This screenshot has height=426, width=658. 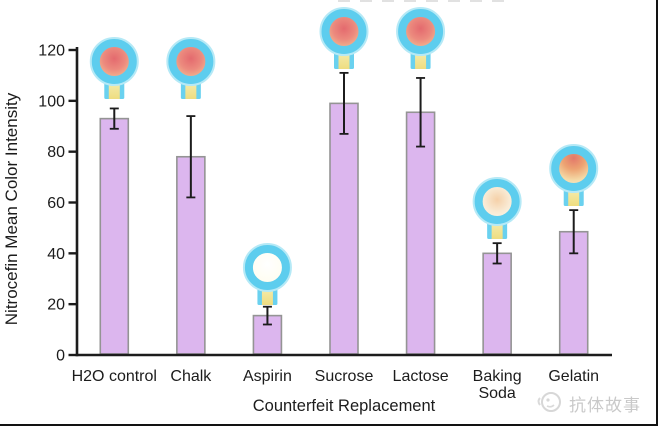 What do you see at coordinates (191, 376) in the screenshot?
I see `category-label: Chalk` at bounding box center [191, 376].